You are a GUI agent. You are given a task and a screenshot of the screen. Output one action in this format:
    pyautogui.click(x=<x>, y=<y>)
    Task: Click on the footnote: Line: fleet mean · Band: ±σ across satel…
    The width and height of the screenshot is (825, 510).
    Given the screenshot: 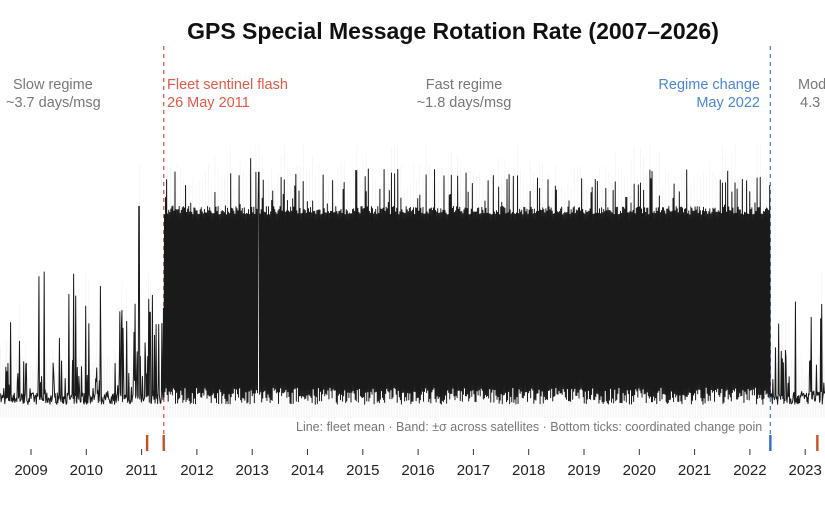 What is the action you would take?
    pyautogui.click(x=529, y=427)
    